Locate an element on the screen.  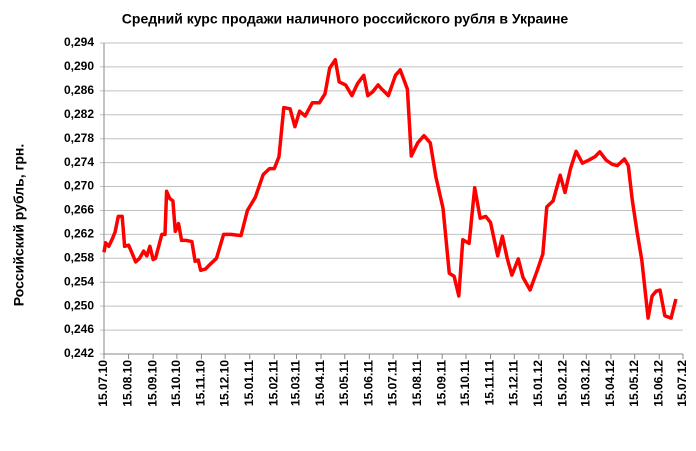
y-tick-label: 0,242 is located at coordinates (79, 353).